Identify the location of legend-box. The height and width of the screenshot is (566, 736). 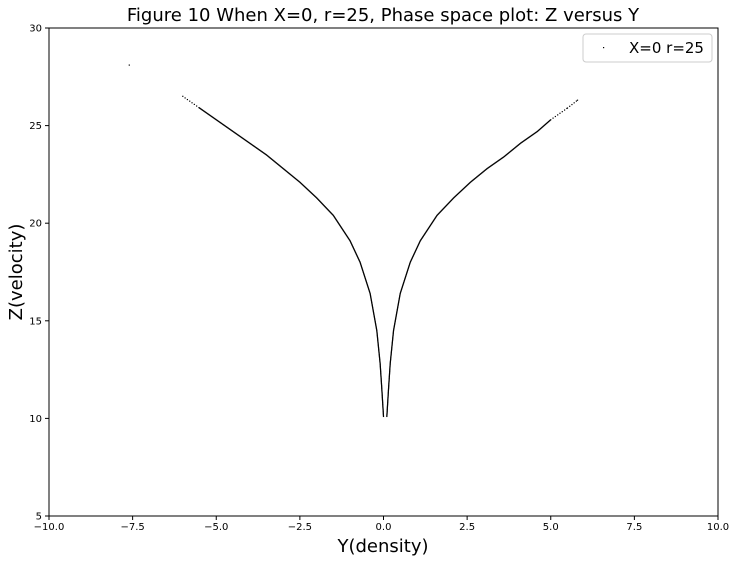
(647, 48).